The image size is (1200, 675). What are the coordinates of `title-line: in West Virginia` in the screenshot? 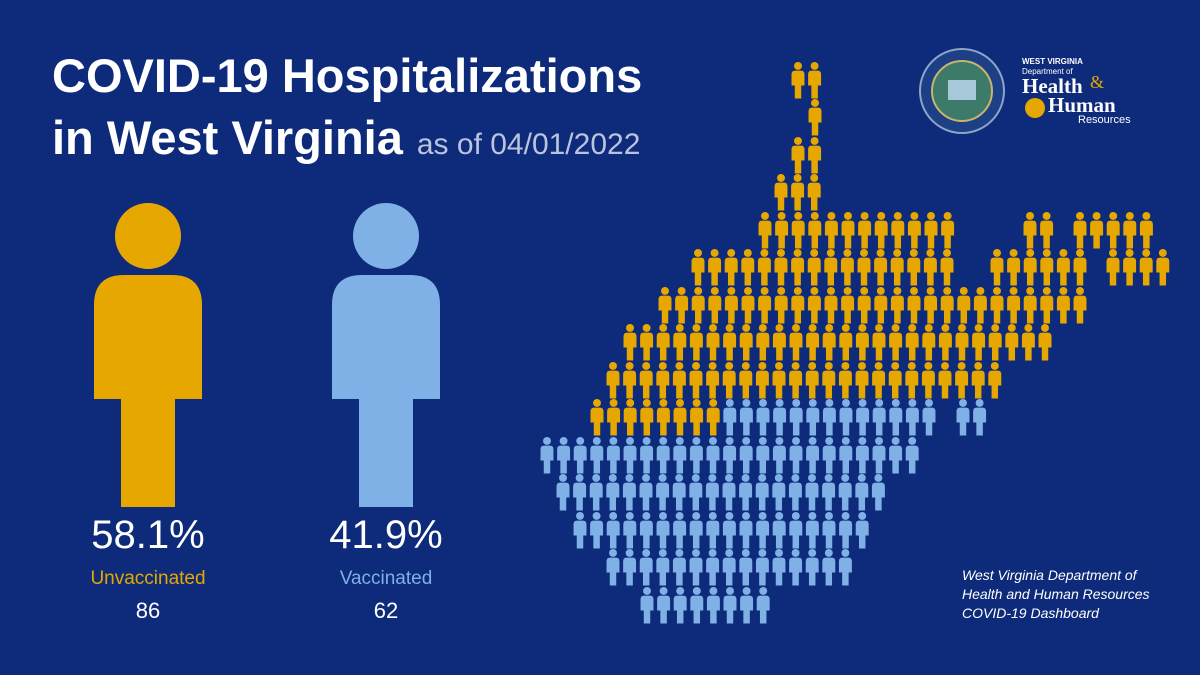 It's located at (228, 137).